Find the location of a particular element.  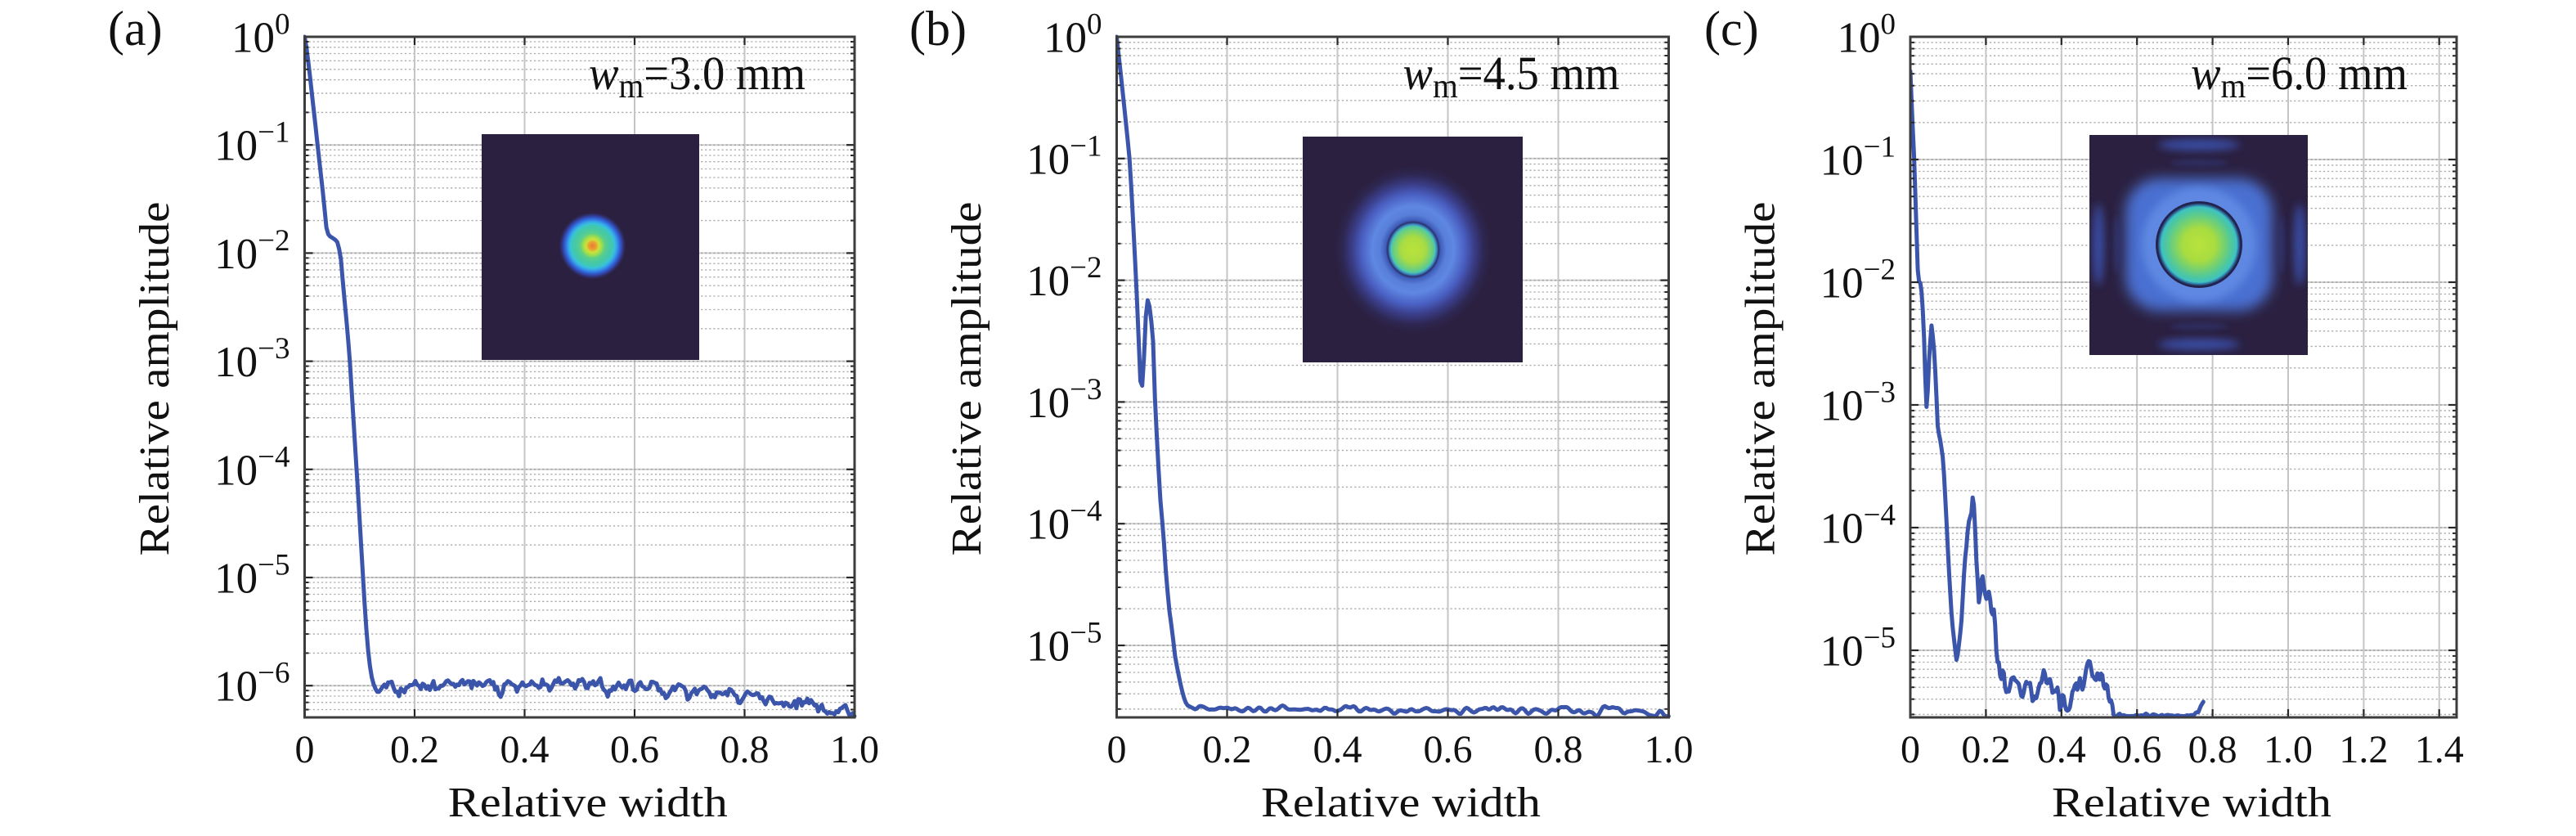

svg-text: 10⁻⁶ is located at coordinates (251, 684).